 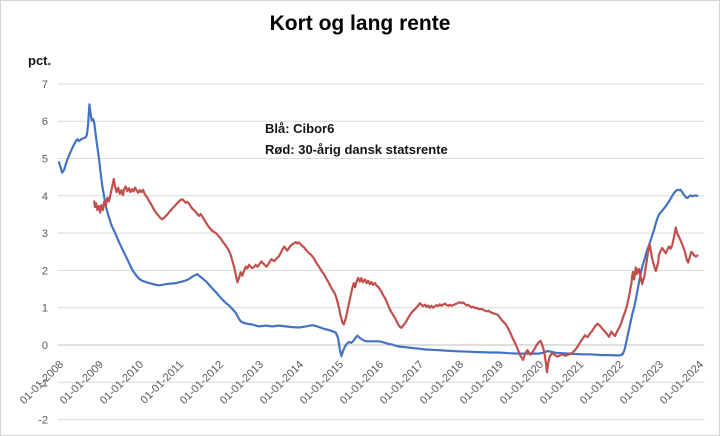 What do you see at coordinates (45, 234) in the screenshot?
I see `y-tick-label: 3` at bounding box center [45, 234].